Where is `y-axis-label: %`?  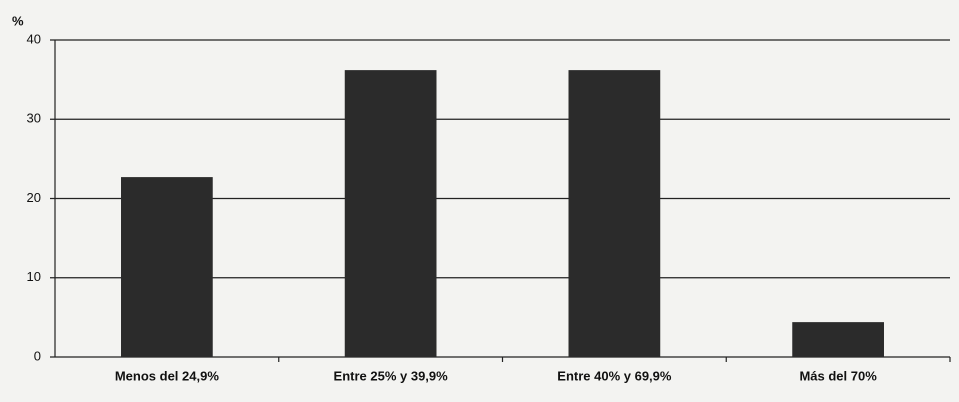 y-axis-label: % is located at coordinates (18, 20).